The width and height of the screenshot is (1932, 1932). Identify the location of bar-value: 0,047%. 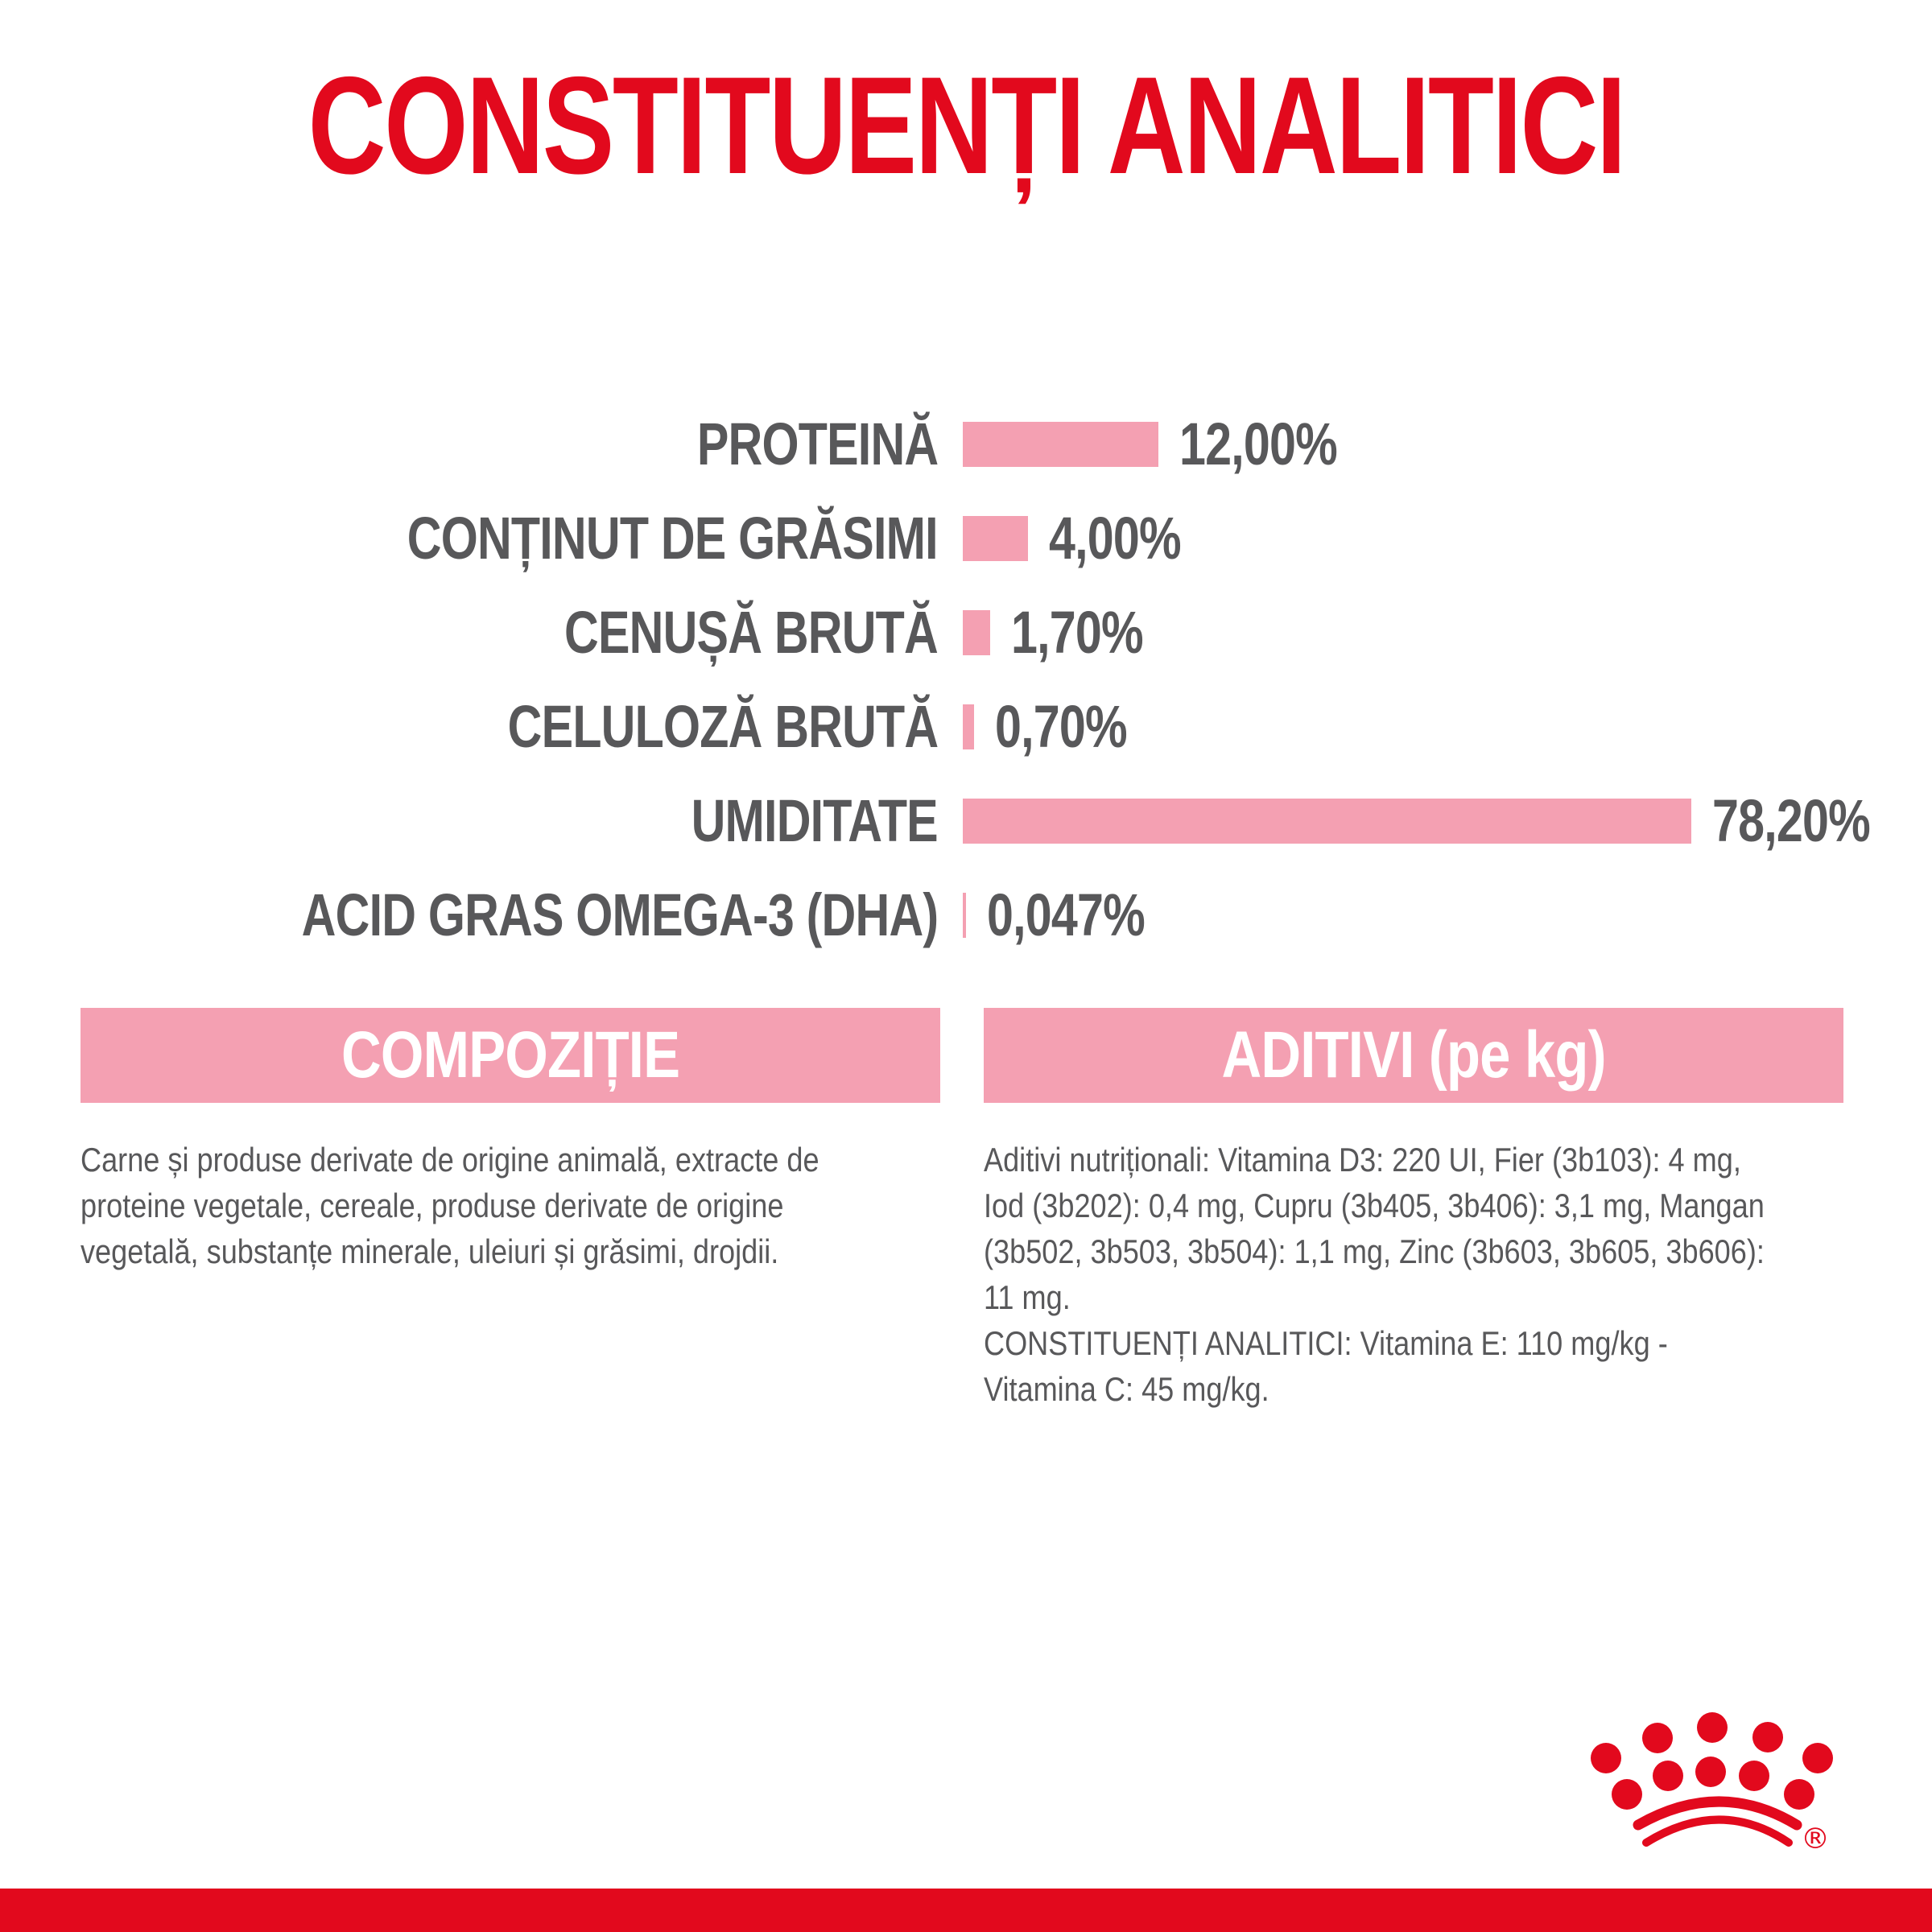
(1085, 915).